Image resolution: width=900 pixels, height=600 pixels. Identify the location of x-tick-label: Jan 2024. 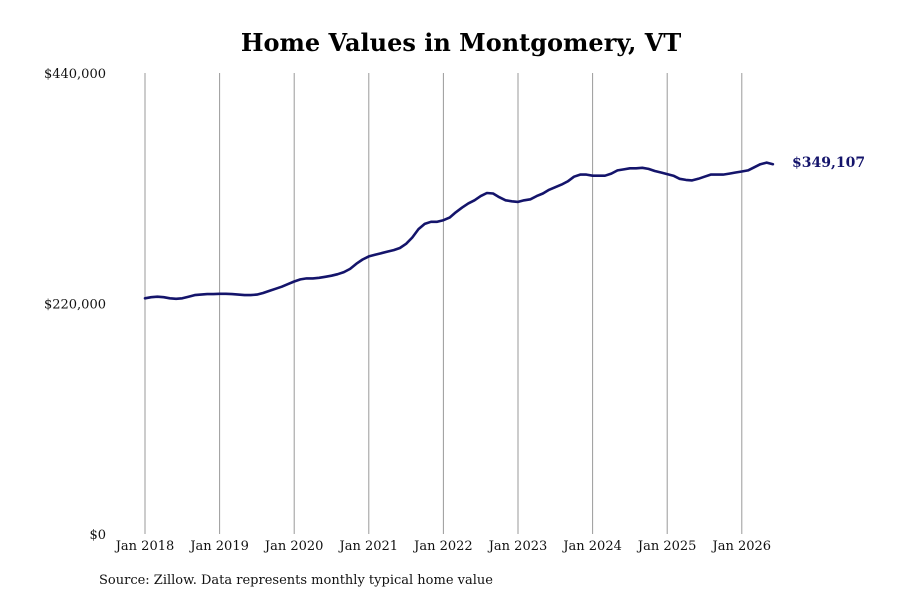
(591, 546).